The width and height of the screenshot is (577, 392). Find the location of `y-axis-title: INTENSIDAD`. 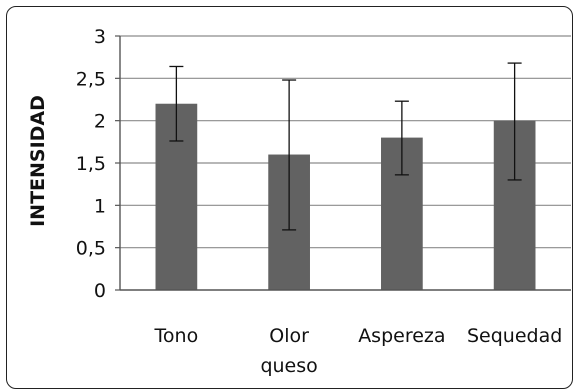

y-axis-title: INTENSIDAD is located at coordinates (38, 161).